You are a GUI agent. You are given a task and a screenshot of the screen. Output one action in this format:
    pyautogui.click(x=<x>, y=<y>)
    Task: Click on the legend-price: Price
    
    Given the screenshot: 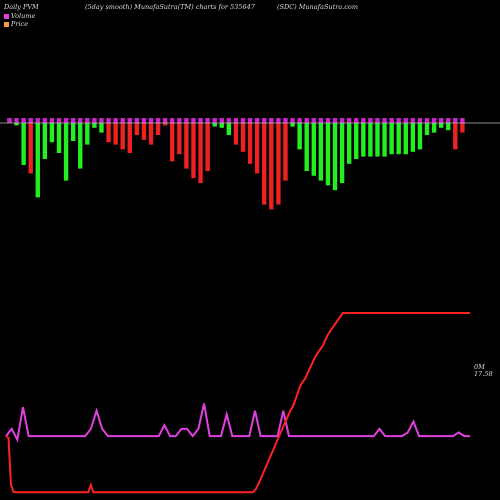 What is the action you would take?
    pyautogui.click(x=16, y=24)
    